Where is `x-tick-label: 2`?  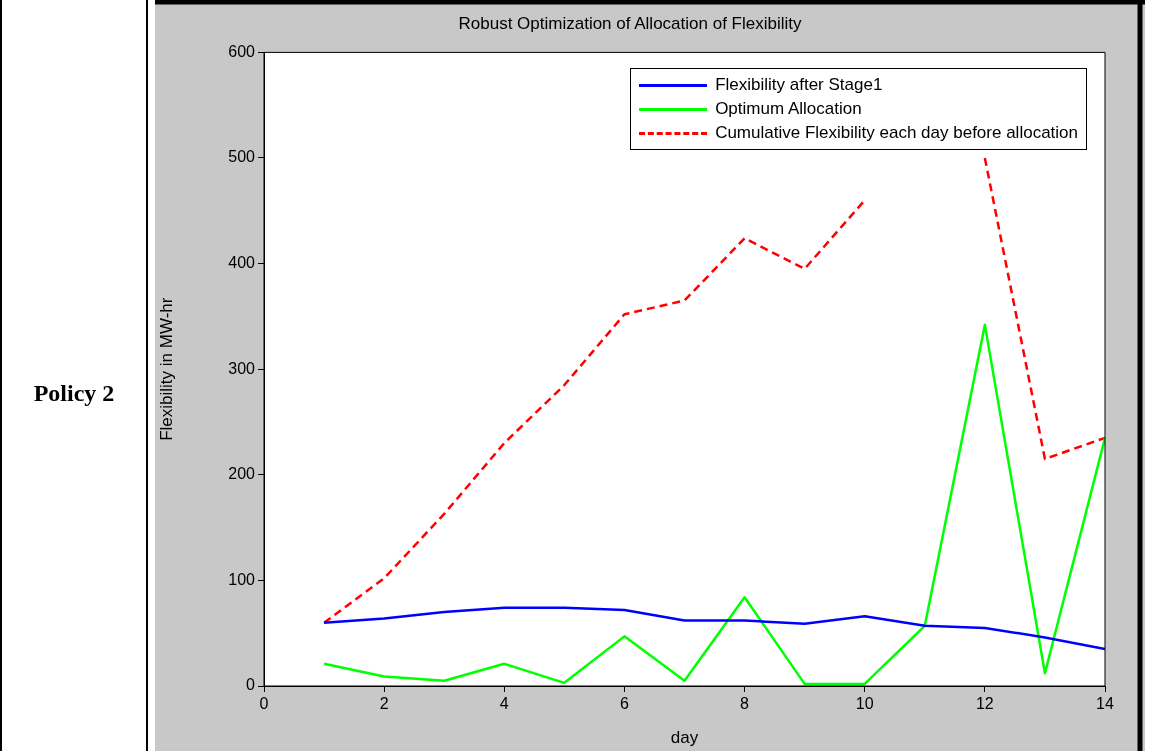 x-tick-label: 2 is located at coordinates (384, 704).